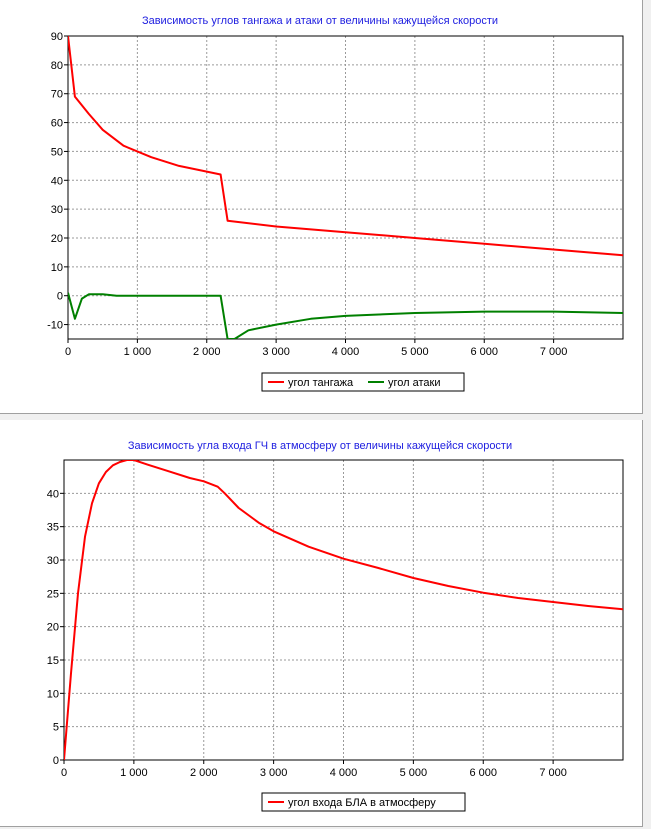 Image resolution: width=651 pixels, height=829 pixels. Describe the element at coordinates (53, 661) in the screenshot. I see `y-tick-label: 15` at that location.